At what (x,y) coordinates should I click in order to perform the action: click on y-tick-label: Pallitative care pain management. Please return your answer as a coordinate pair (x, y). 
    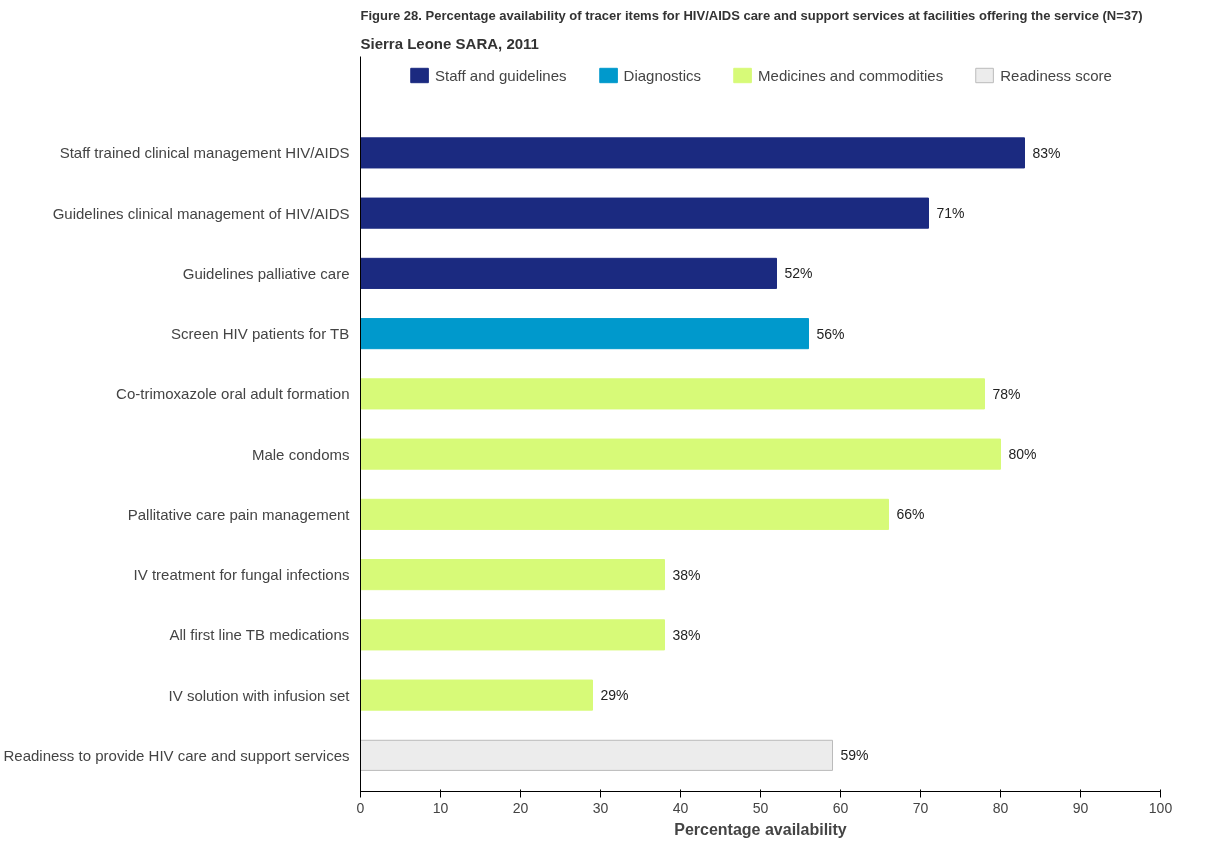
    Looking at the image, I should click on (239, 514).